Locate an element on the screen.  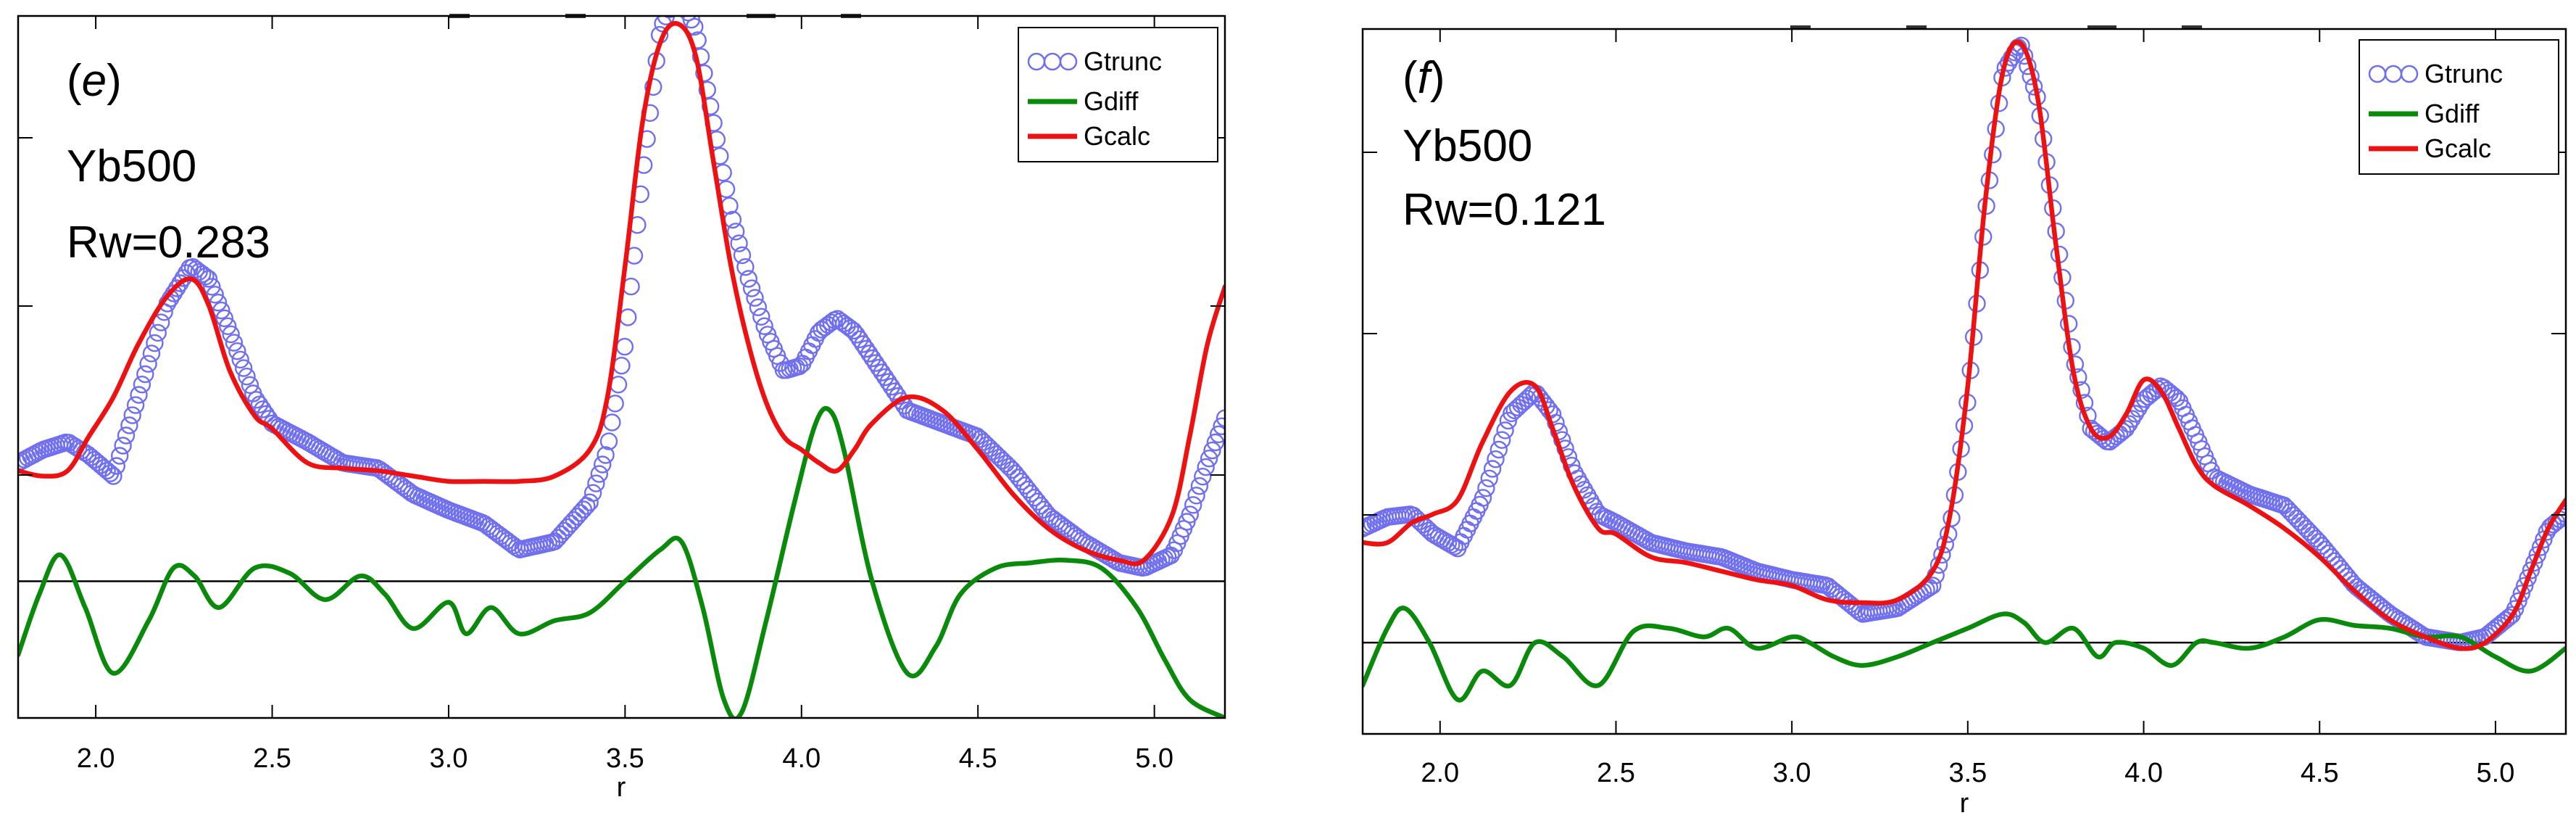
sample-name-e: Yb500 is located at coordinates (131, 166).